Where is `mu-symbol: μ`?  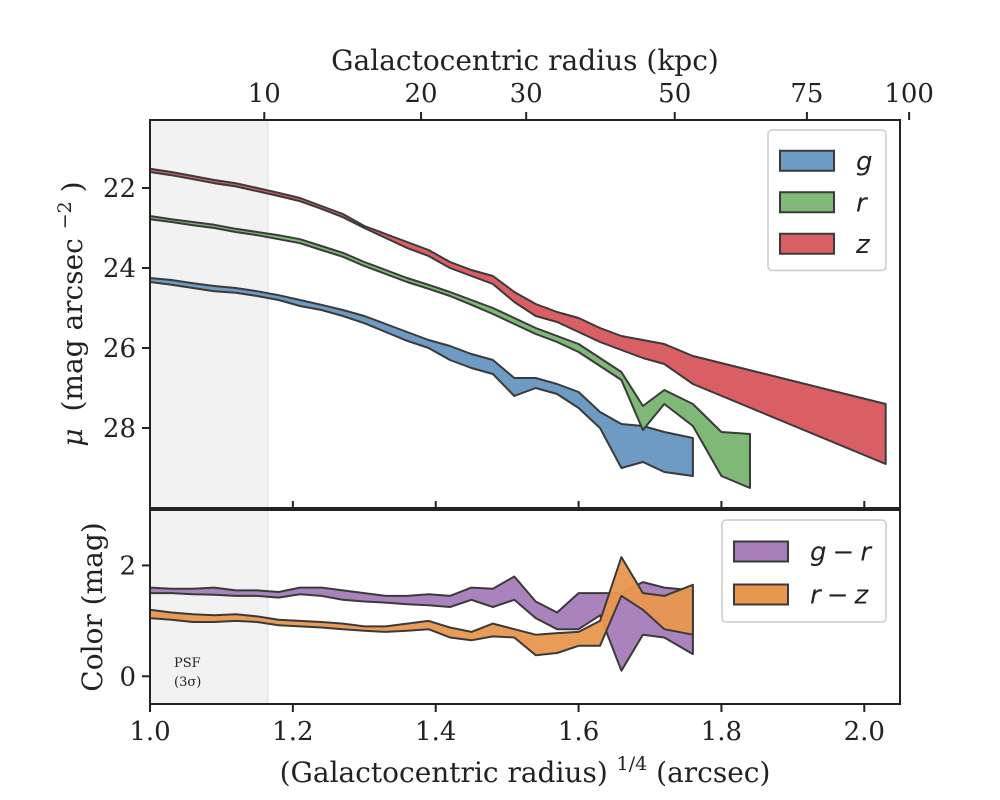 mu-symbol: μ is located at coordinates (72, 437).